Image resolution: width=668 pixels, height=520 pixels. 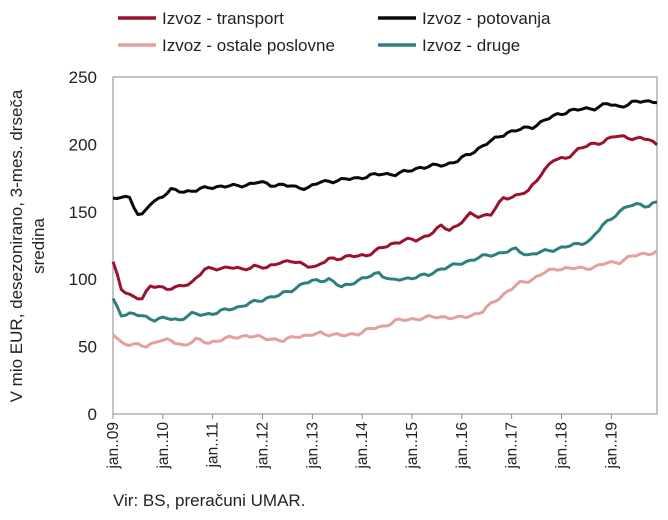 I want to click on x-tick-label: jan..19, so click(x=611, y=446).